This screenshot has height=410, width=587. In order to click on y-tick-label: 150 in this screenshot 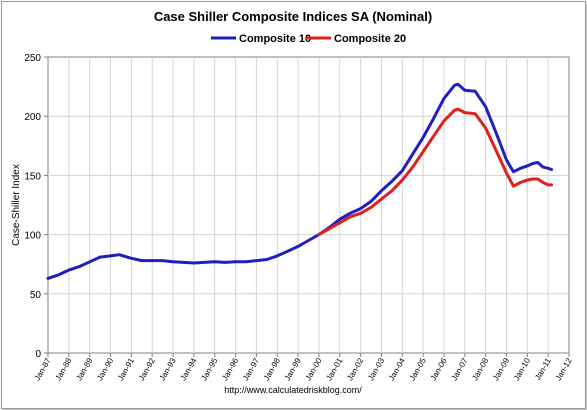, I will do `click(32, 176)`.